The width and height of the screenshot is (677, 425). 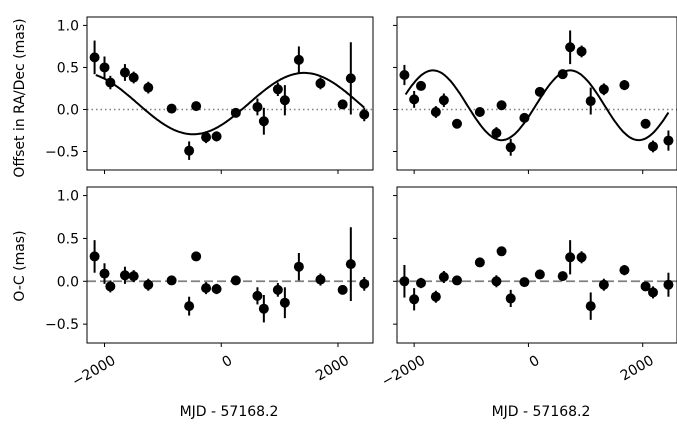 I want to click on y-tick-label: 1.0, so click(x=68, y=197).